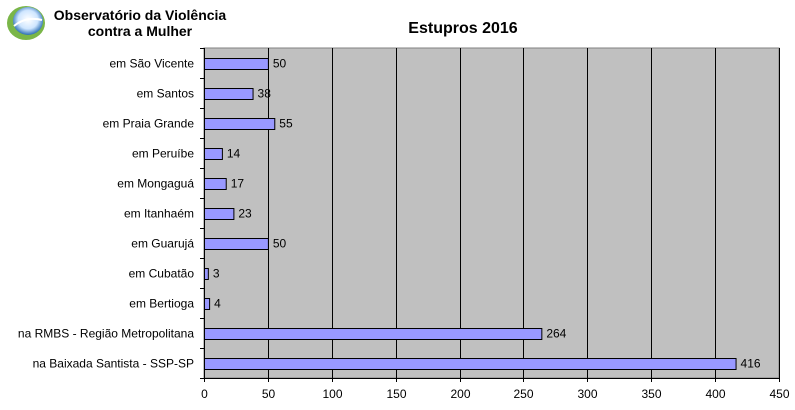 This screenshot has height=410, width=795. I want to click on x-tick-label-150: 150, so click(396, 394).